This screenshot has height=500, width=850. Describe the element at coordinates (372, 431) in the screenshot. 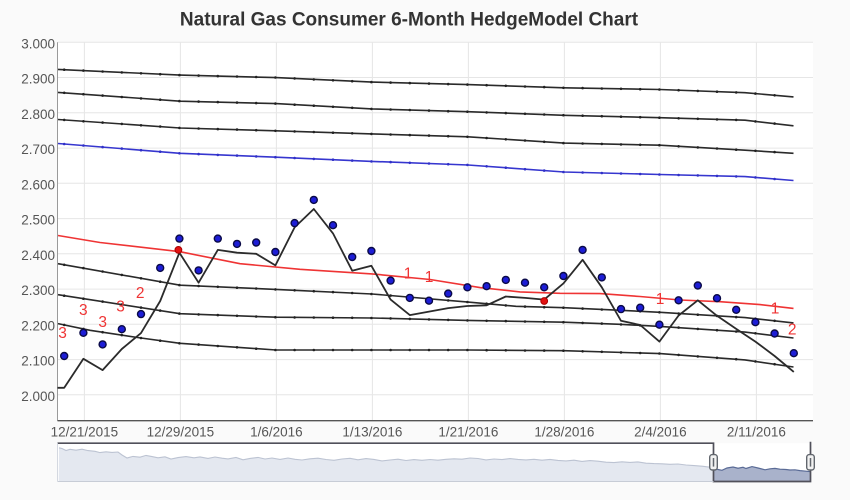

I see `svg-text: 1/13/2016` at that location.